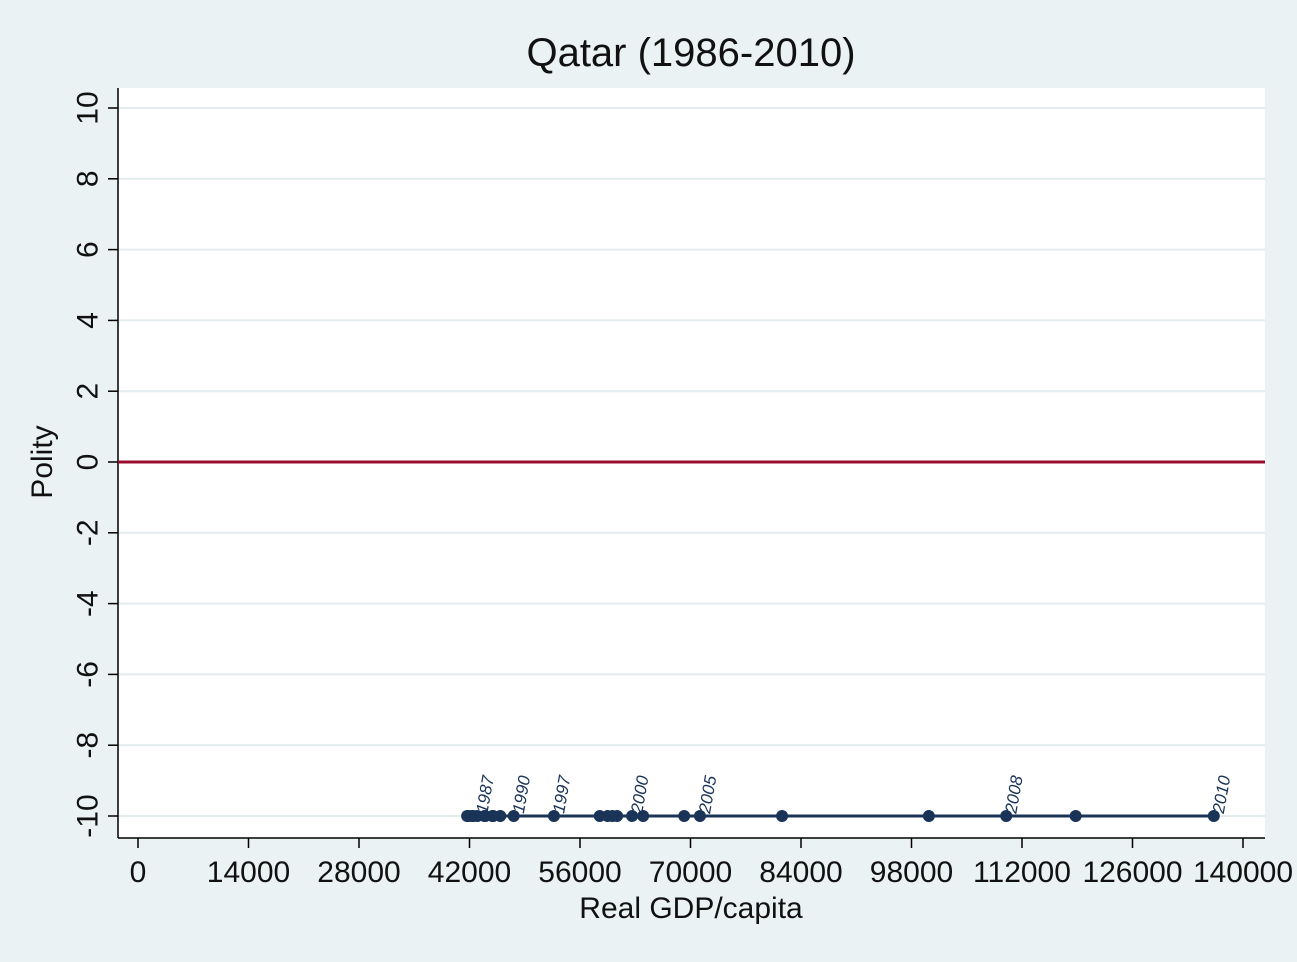 This screenshot has width=1297, height=962. Describe the element at coordinates (42, 461) in the screenshot. I see `y-axis-label: Polity` at that location.